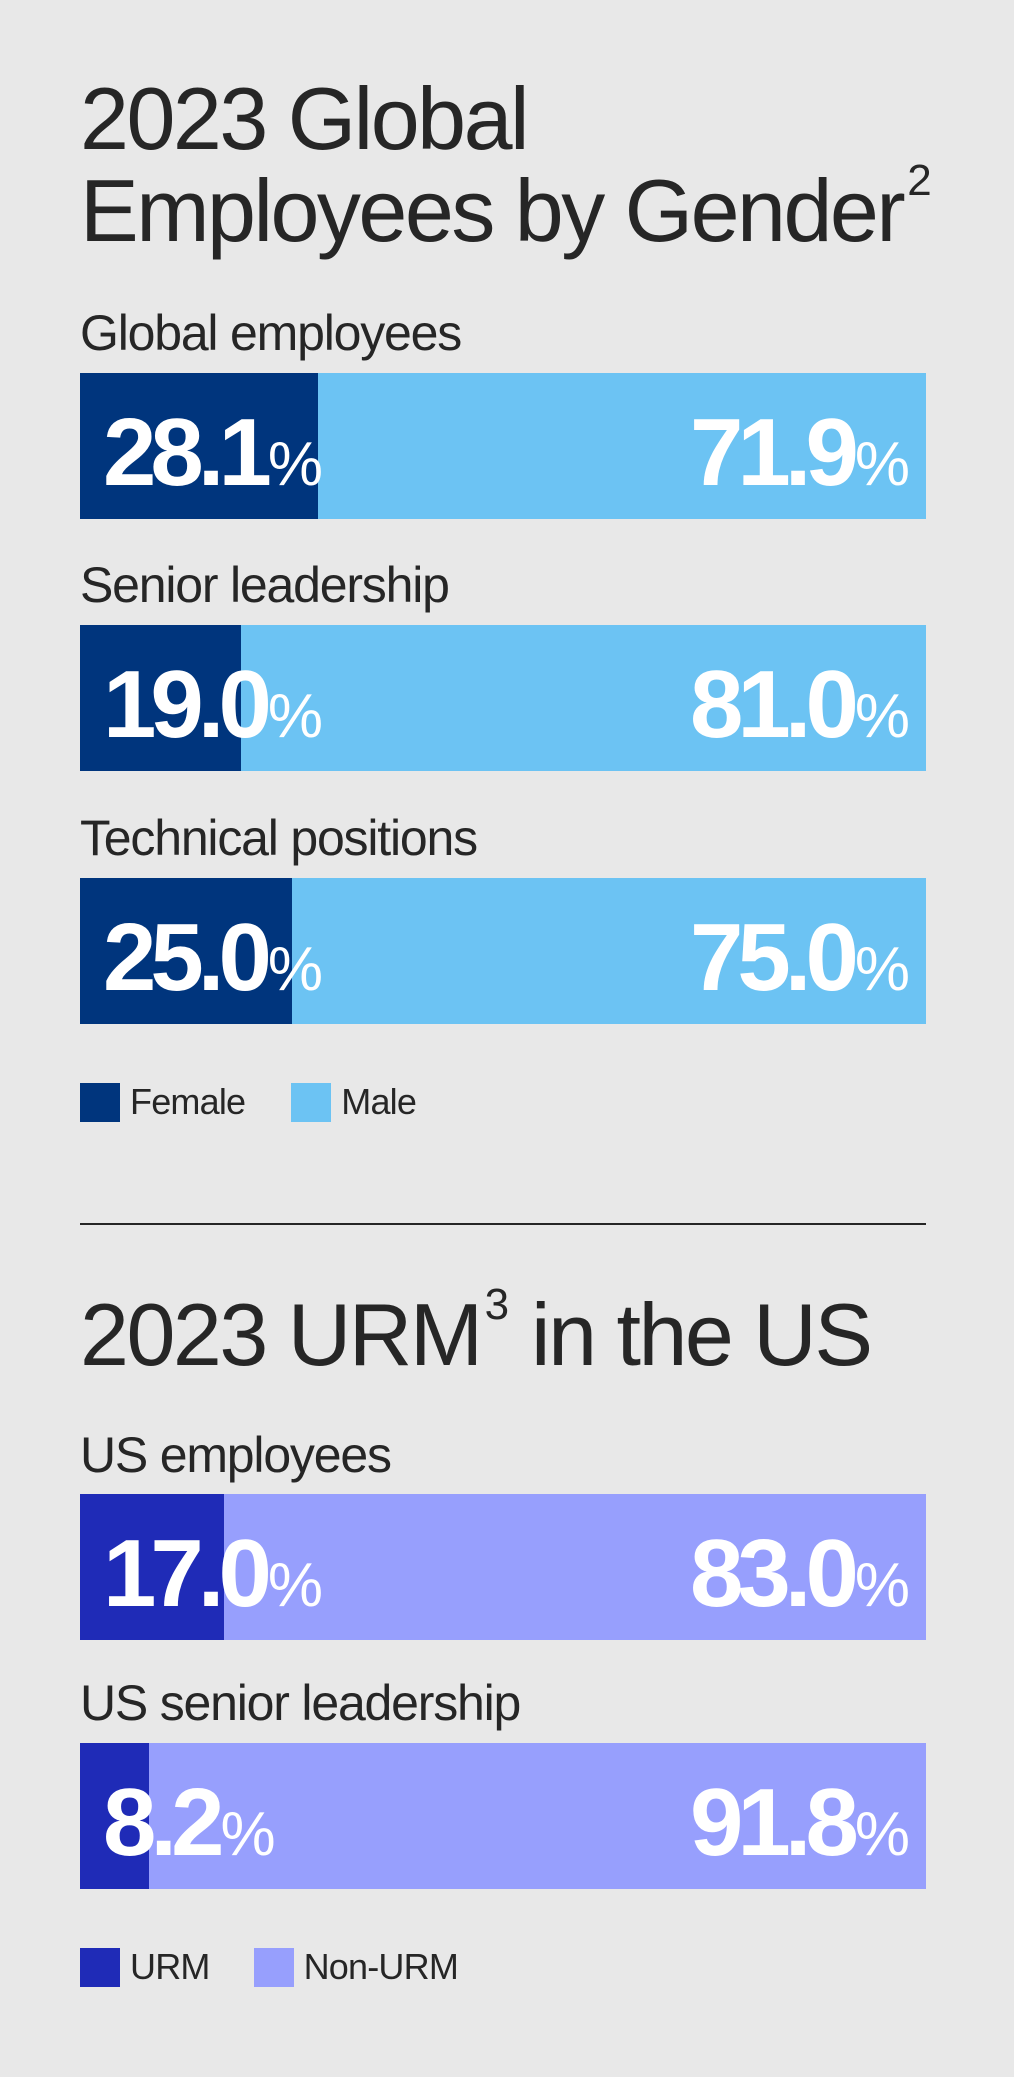 Image resolution: width=1014 pixels, height=2077 pixels. Describe the element at coordinates (170, 1966) in the screenshot. I see `legend-label-urm: URM` at that location.